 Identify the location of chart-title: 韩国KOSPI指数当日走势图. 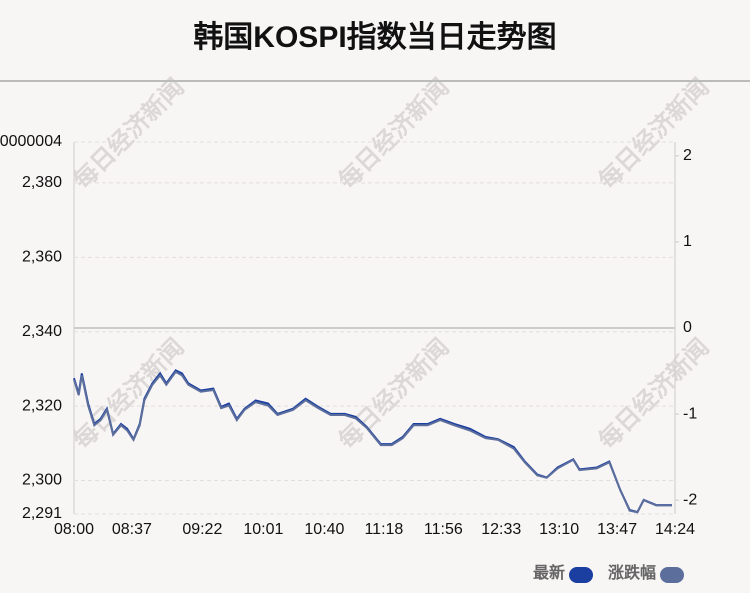
(374, 37).